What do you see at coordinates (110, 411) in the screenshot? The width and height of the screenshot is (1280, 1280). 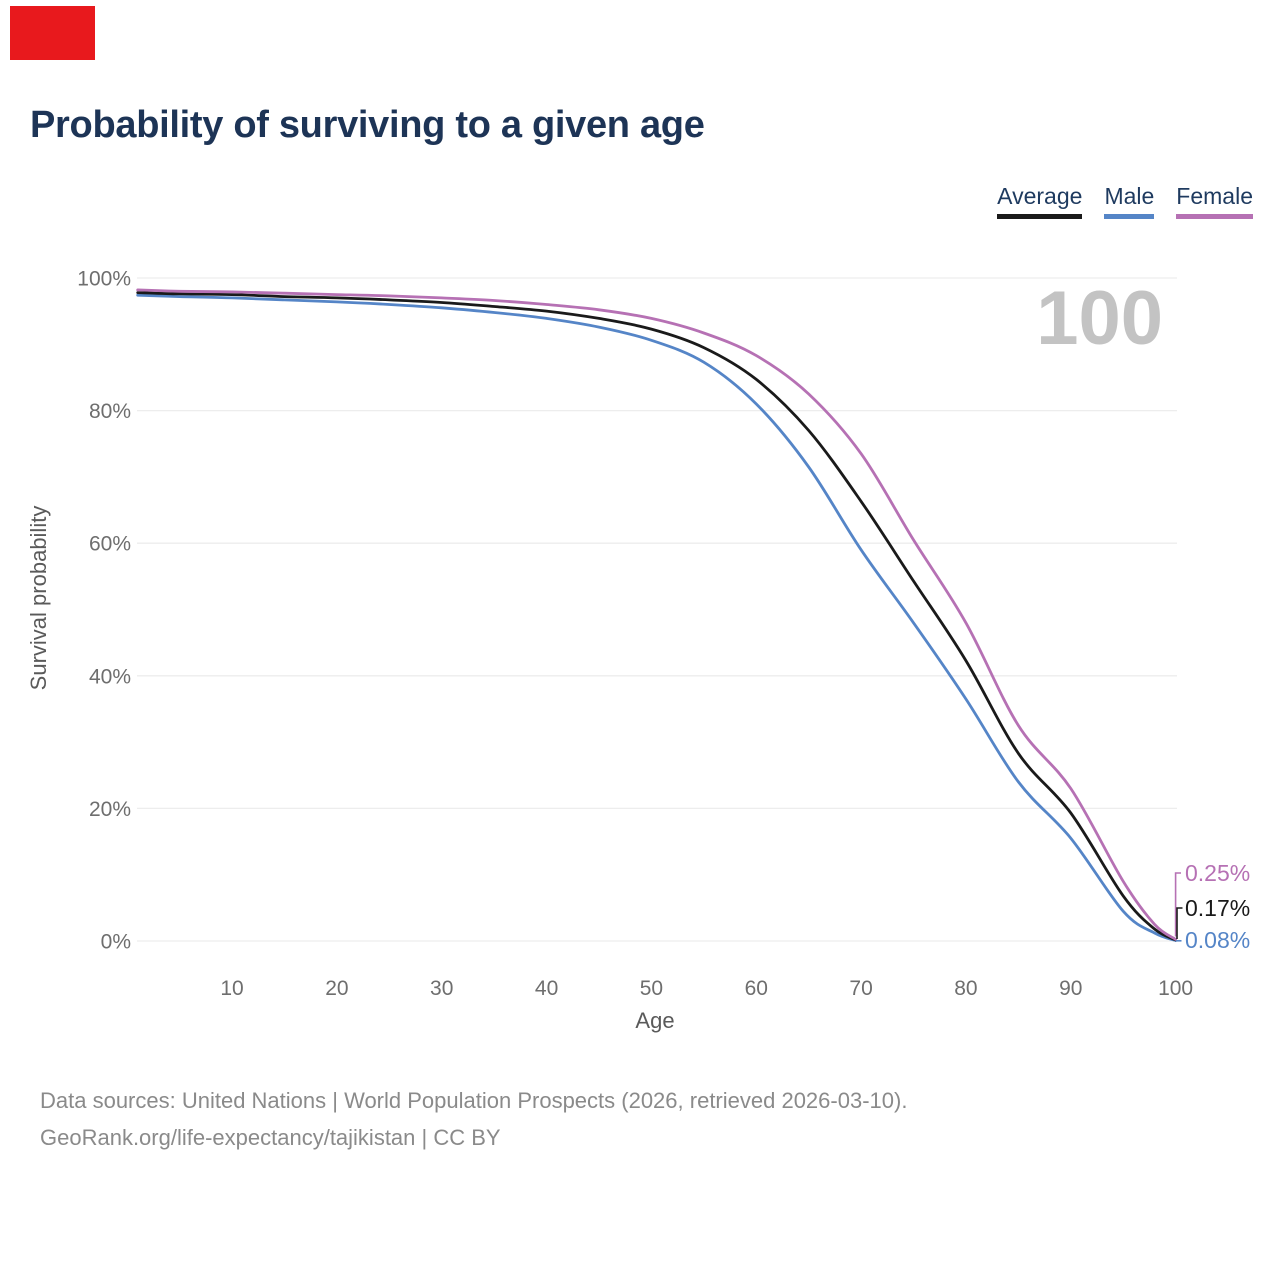 I see `y-tick-label: 80%` at bounding box center [110, 411].